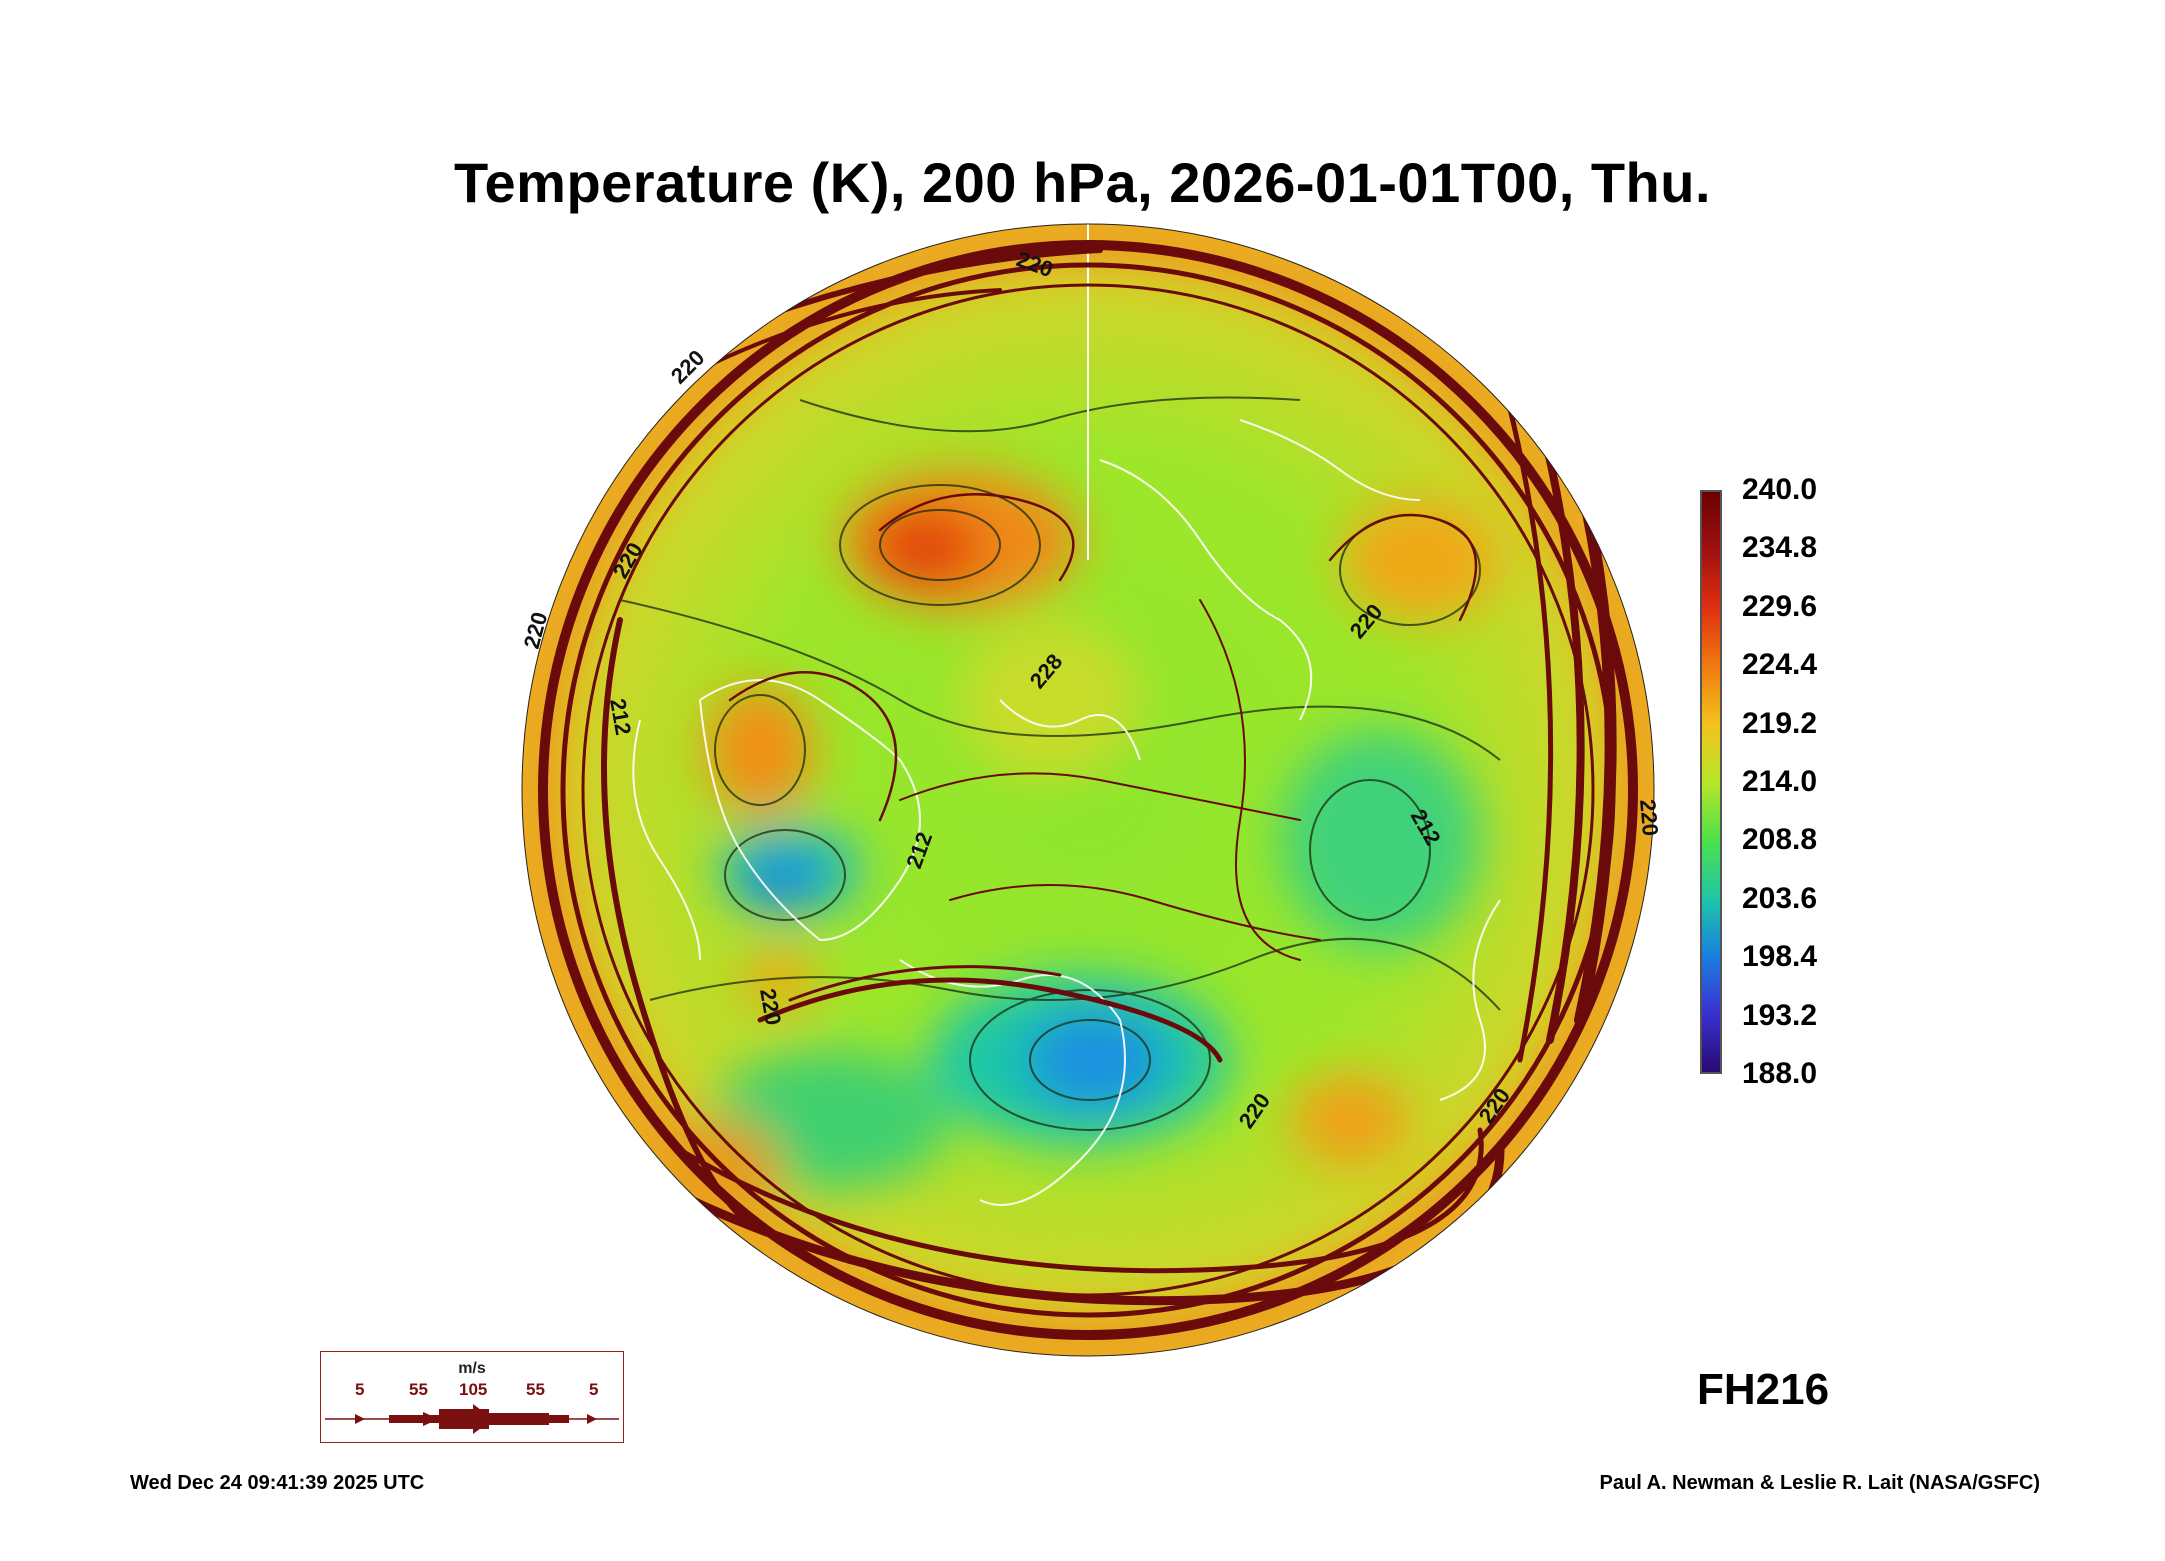  Describe the element at coordinates (1711, 782) in the screenshot. I see `colorbar` at that location.